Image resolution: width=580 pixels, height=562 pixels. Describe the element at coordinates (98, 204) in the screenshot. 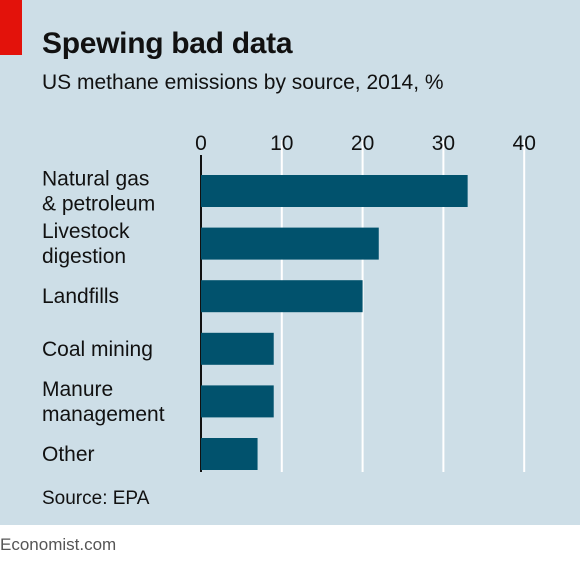

I see `category-label: & petroleum` at that location.